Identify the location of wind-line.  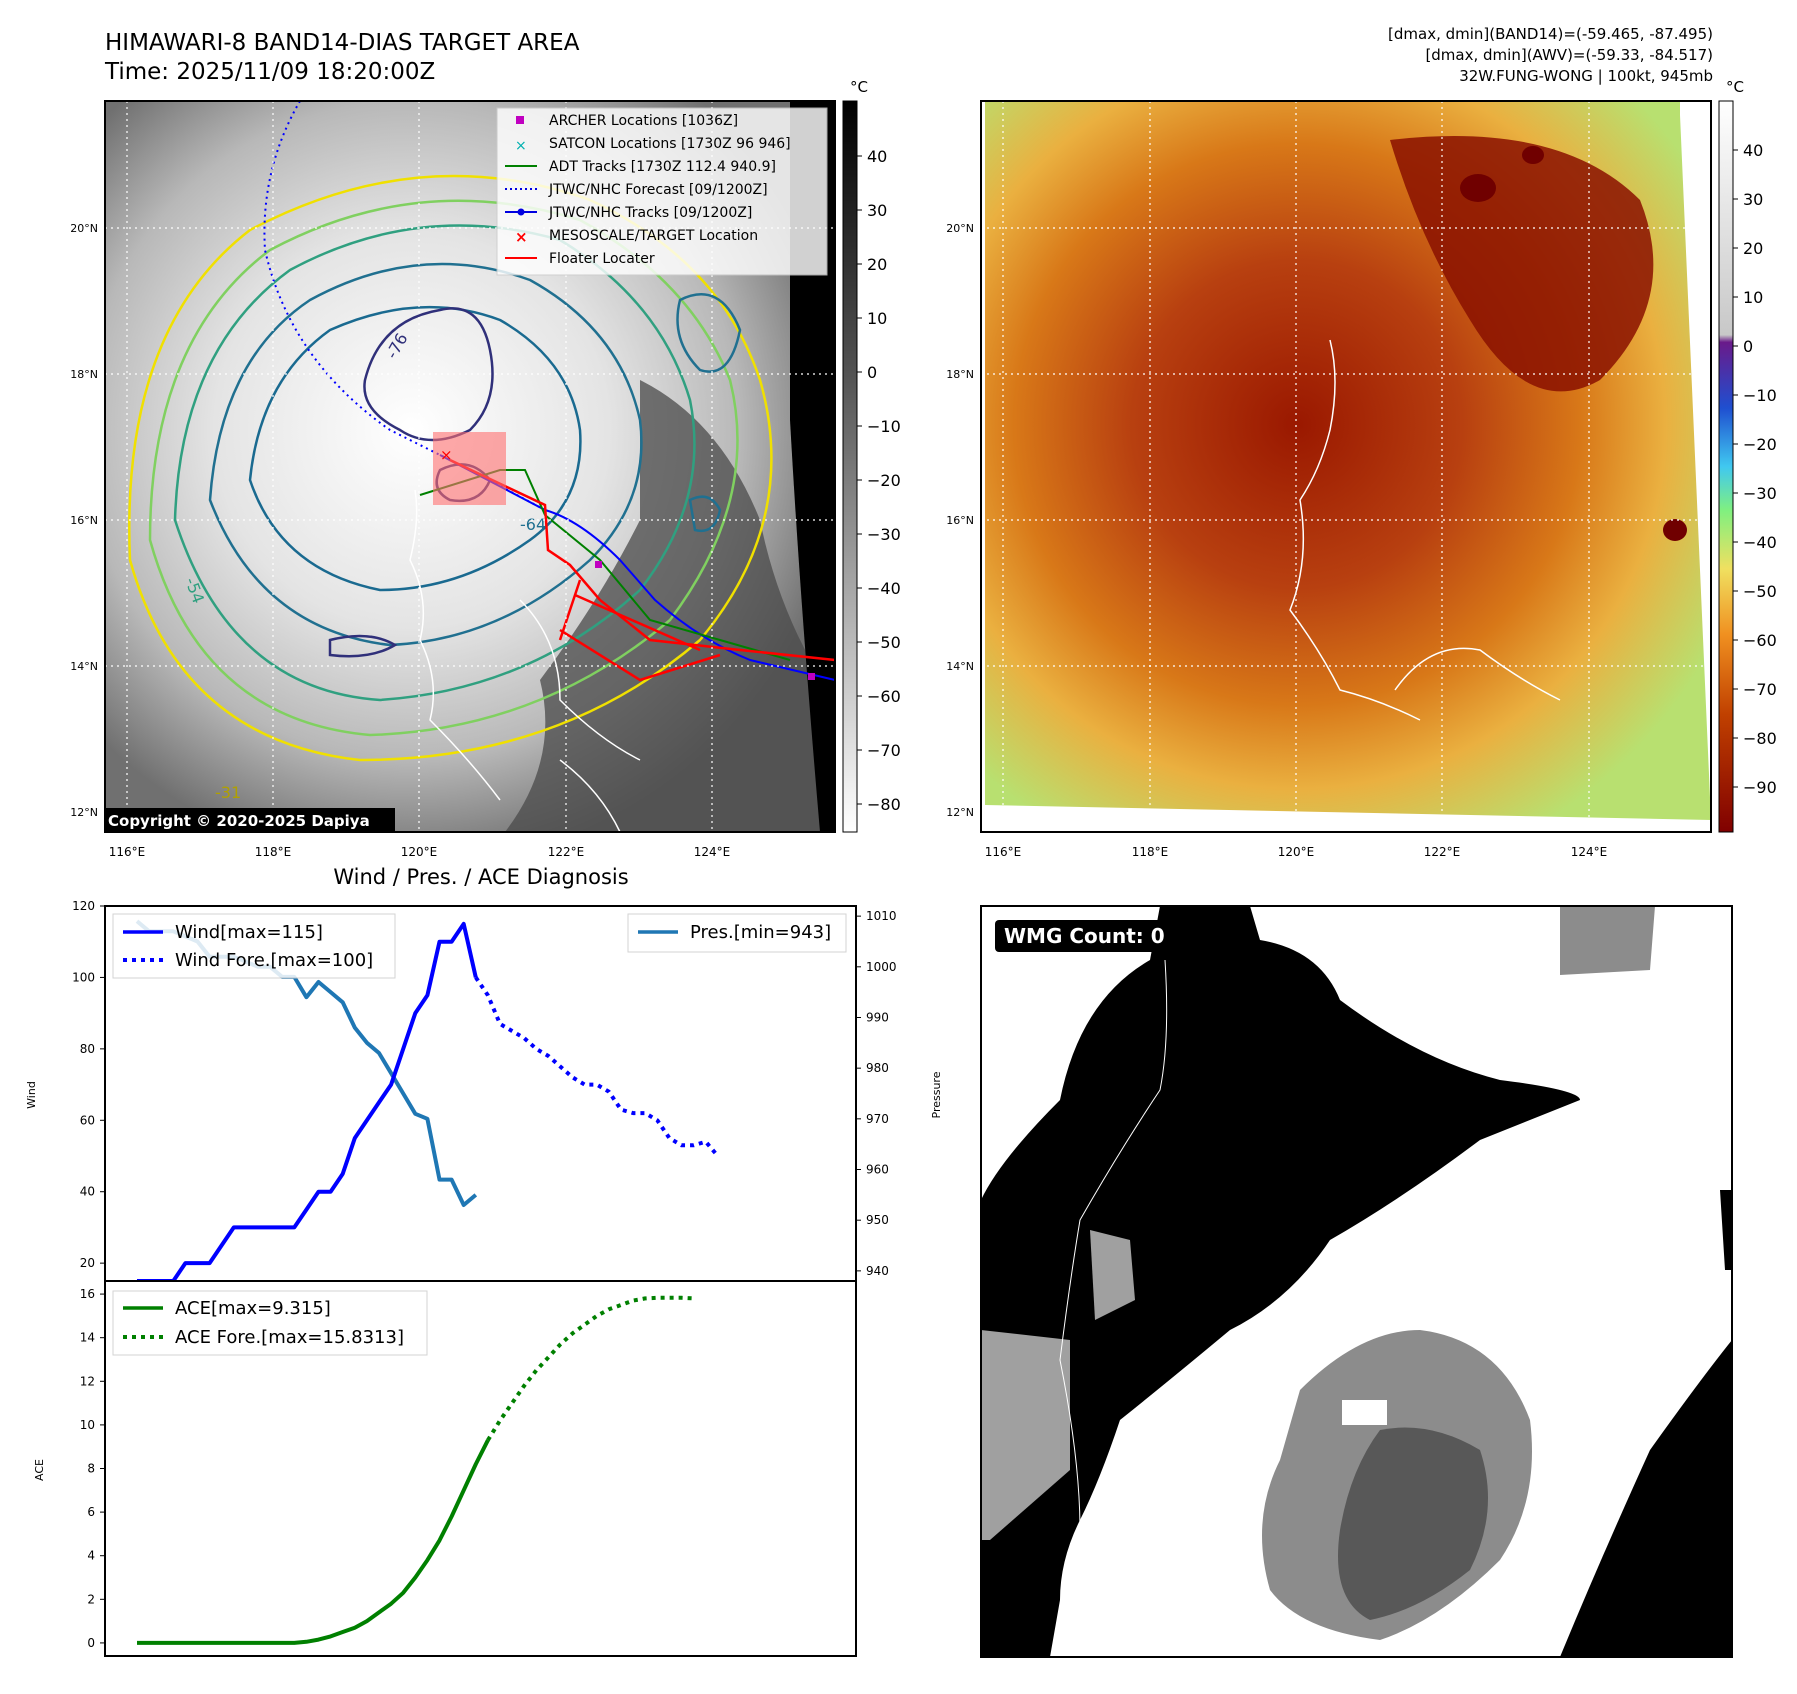
(307, 1102).